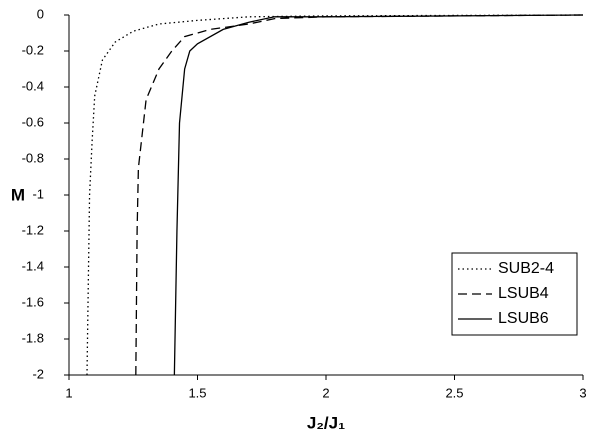 The image size is (599, 443). What do you see at coordinates (33, 301) in the screenshot?
I see `y-tick-label: -1.6` at bounding box center [33, 301].